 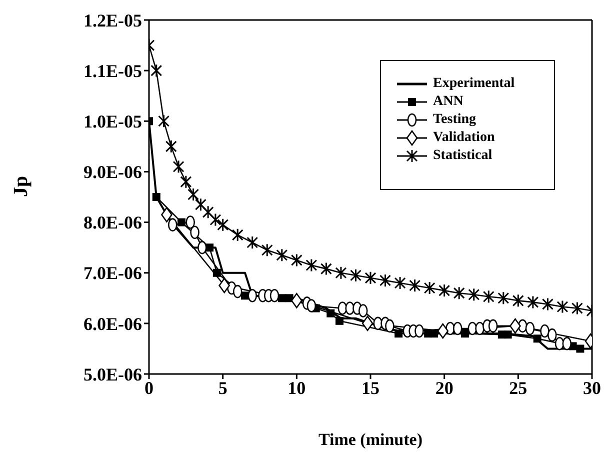 I want to click on y-tick-label: 6.0E-06, so click(x=113, y=324).